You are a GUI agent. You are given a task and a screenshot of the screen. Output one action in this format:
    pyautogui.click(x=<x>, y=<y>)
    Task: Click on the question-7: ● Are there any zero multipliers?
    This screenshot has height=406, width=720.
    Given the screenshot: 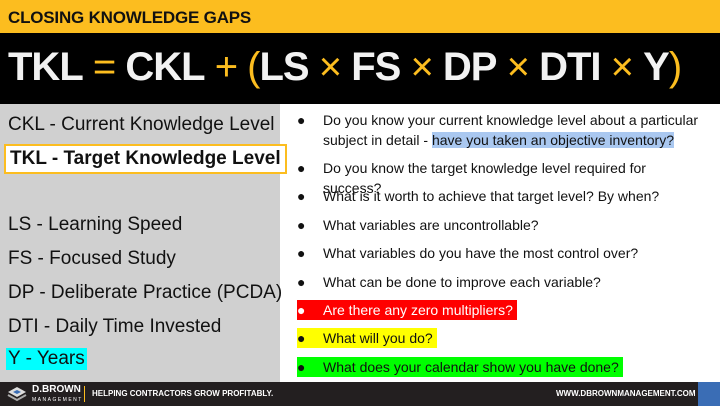 What is the action you would take?
    pyautogui.click(x=407, y=310)
    